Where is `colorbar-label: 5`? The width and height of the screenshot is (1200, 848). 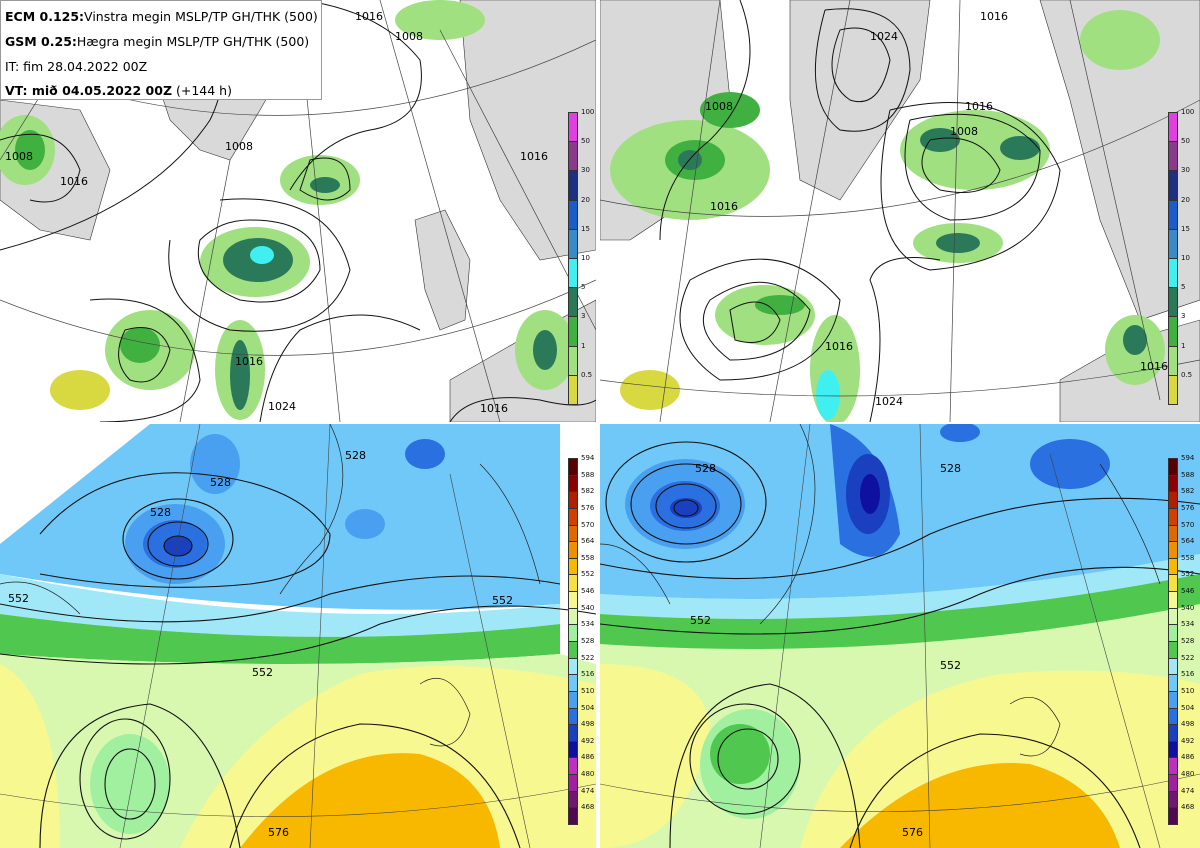
colorbar-label: 5 is located at coordinates (1183, 287).